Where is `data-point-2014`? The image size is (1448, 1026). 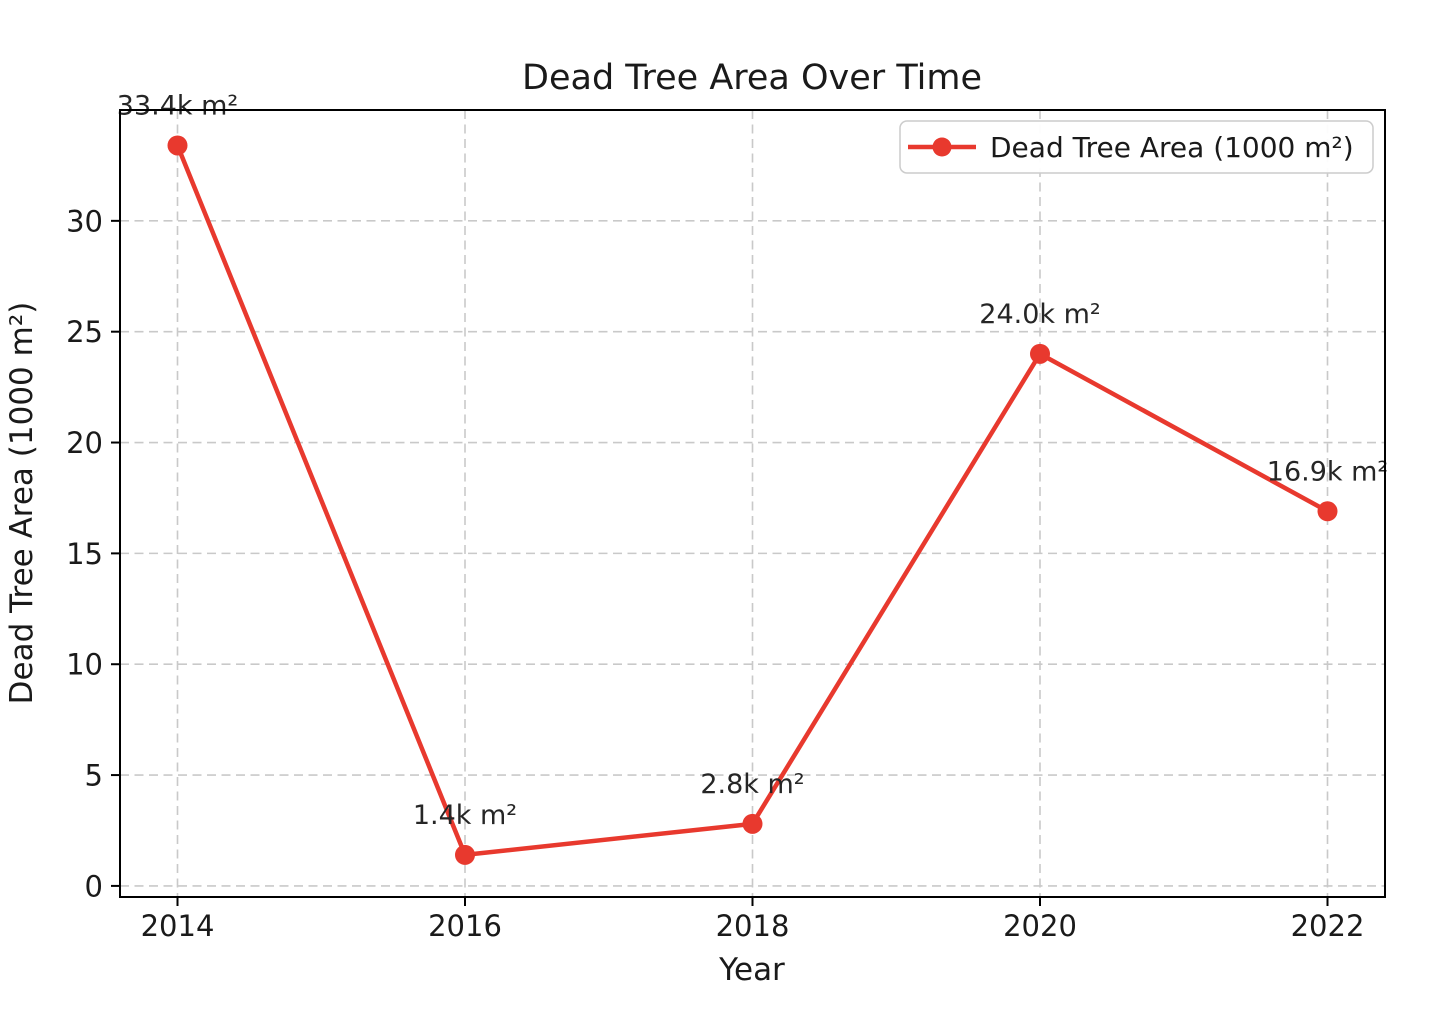 data-point-2014 is located at coordinates (177, 145).